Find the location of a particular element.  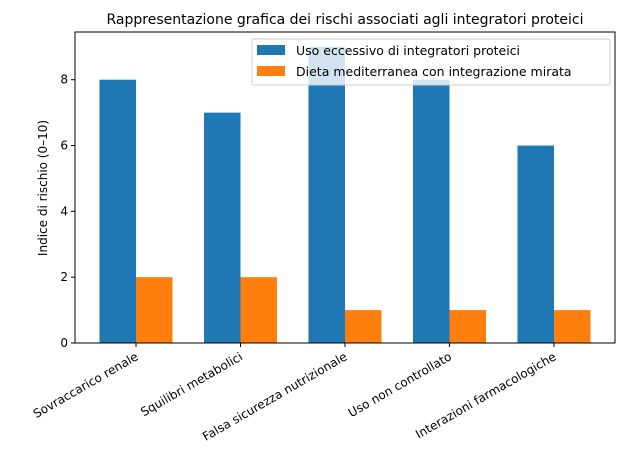

x-tick-label: Squilibri metabolici is located at coordinates (191, 384).